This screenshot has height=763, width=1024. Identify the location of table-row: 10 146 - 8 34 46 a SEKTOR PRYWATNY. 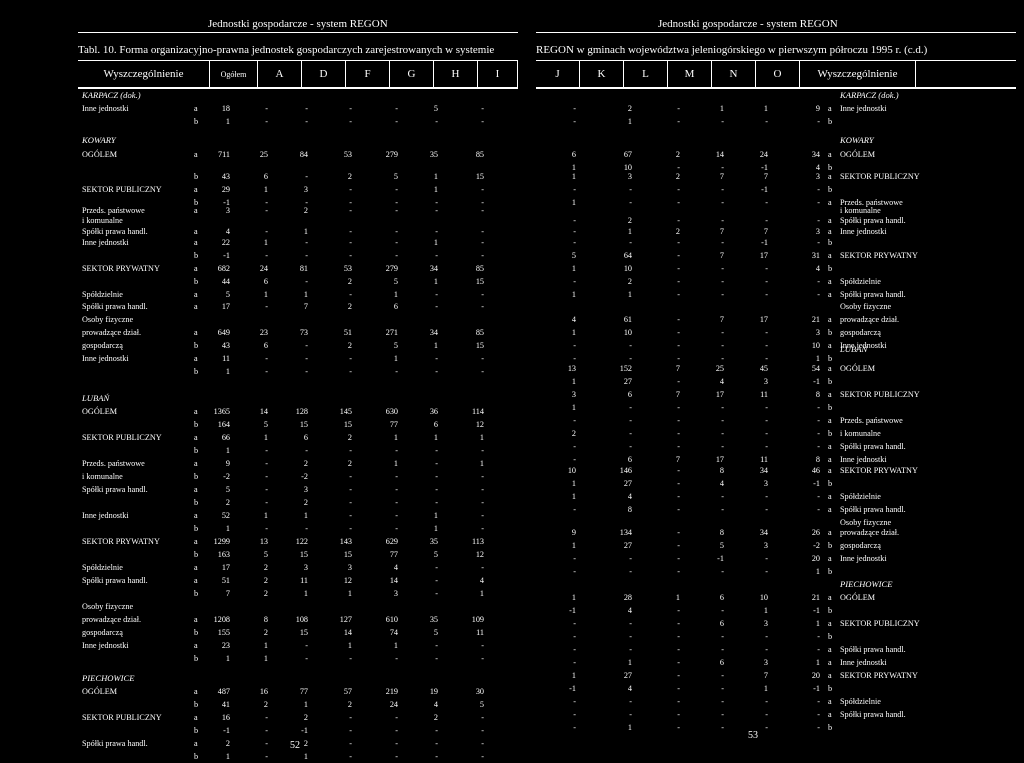
(776, 470).